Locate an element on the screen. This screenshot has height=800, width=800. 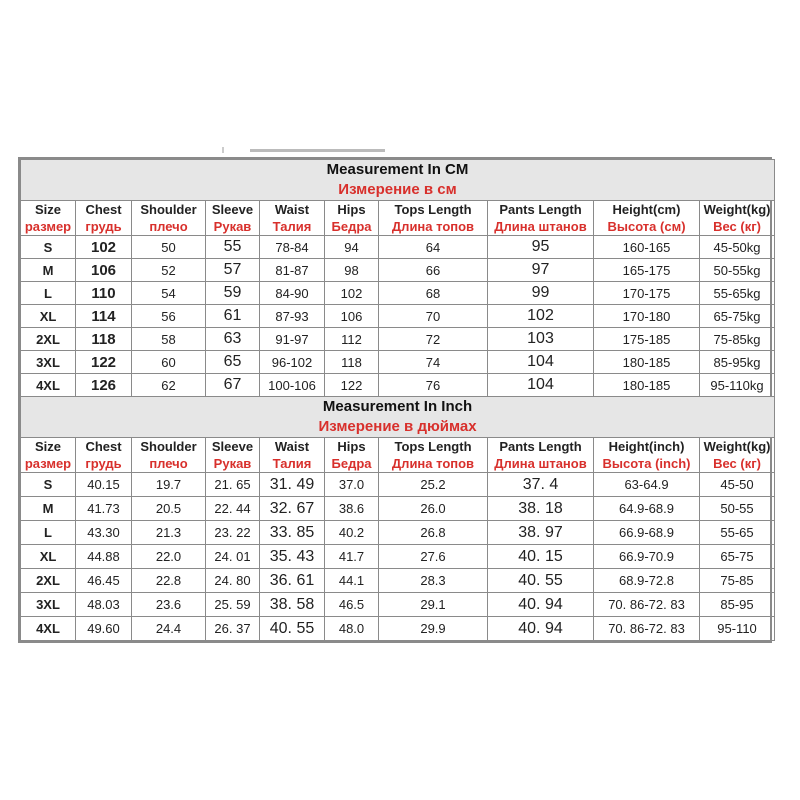
value-cell: 104 is located at coordinates (540, 362).